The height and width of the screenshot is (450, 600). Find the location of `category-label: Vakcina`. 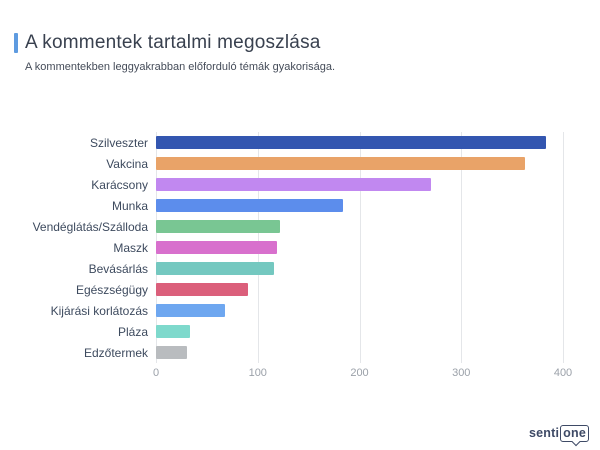

category-label: Vakcina is located at coordinates (127, 164).